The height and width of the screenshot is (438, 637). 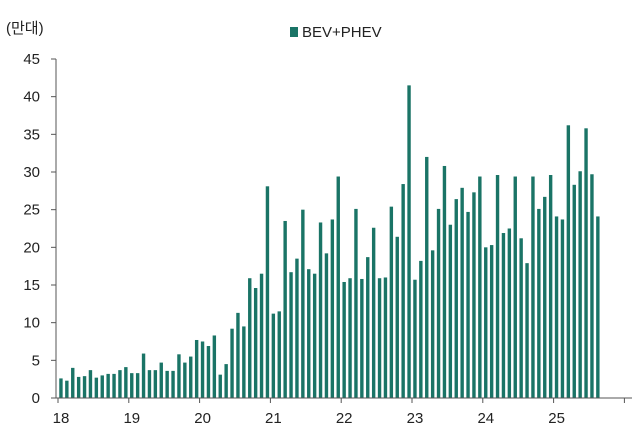 I want to click on x-tick-label: 18, so click(x=61, y=418).